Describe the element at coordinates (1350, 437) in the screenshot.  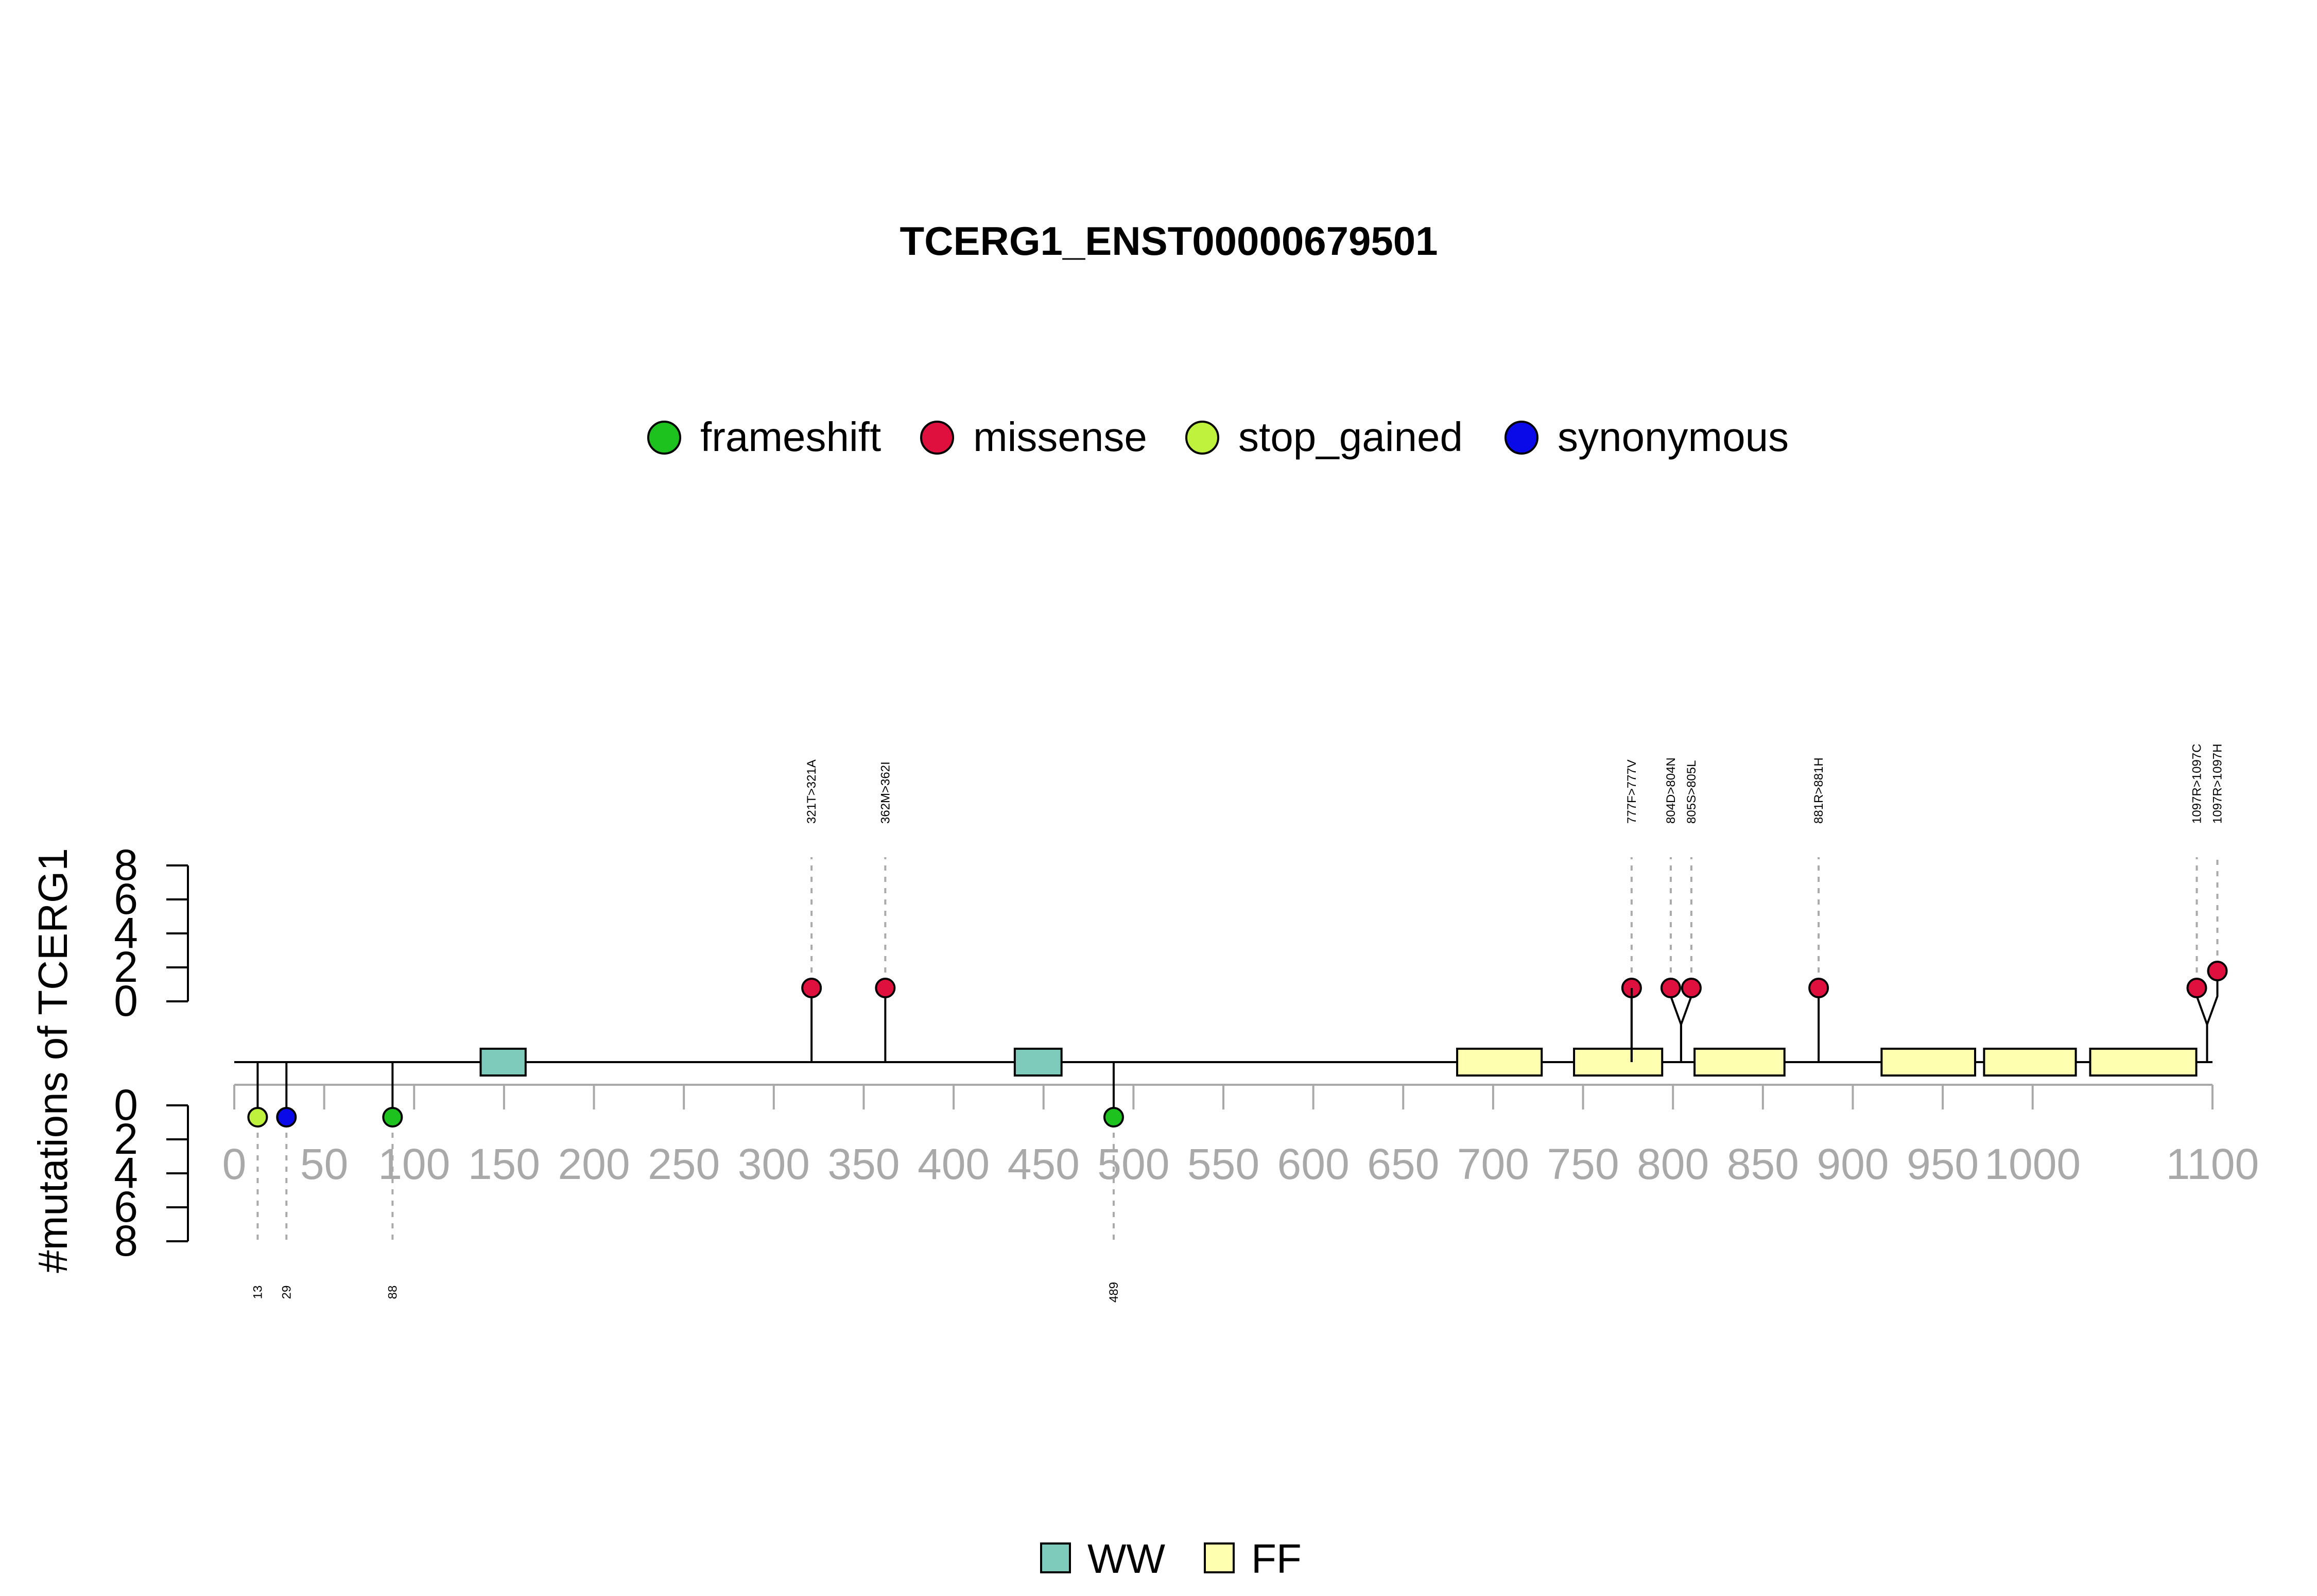
I see `legend-stop_gained-label: stop_gained` at that location.